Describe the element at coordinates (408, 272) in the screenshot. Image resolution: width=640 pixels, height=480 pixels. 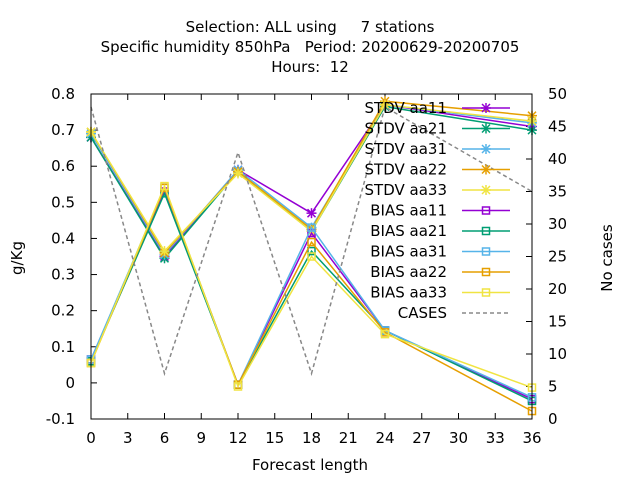
I see `legend-label: BIAS aa22` at that location.